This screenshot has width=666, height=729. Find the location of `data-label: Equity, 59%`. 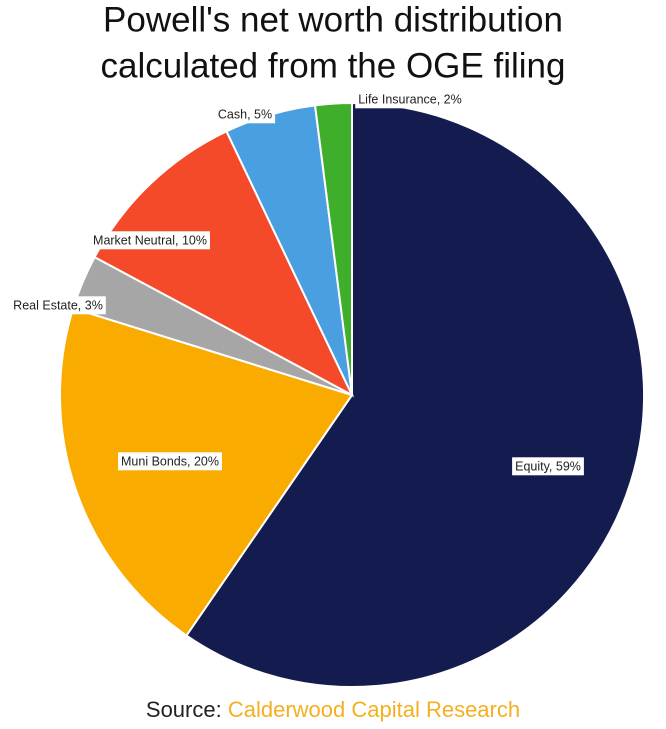

data-label: Equity, 59% is located at coordinates (548, 466).